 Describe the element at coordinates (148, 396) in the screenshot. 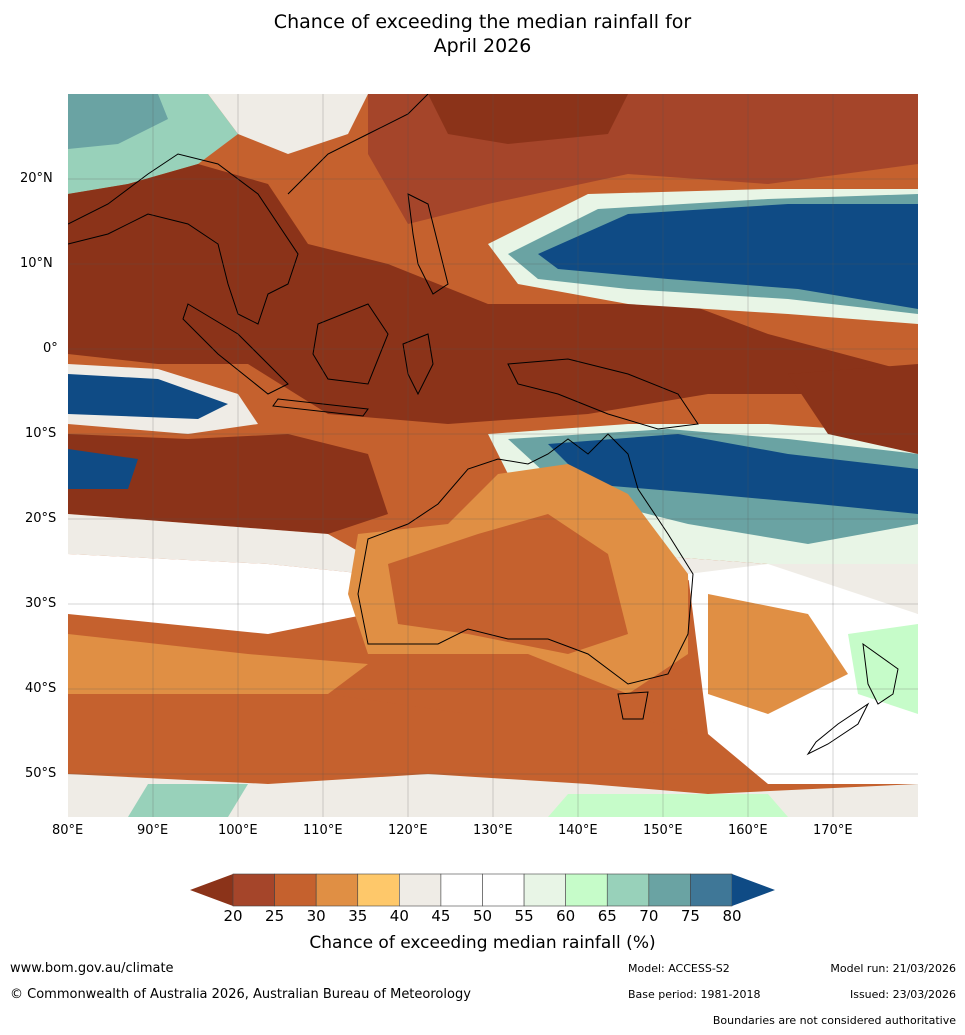

I see `region-io-very-wet` at that location.